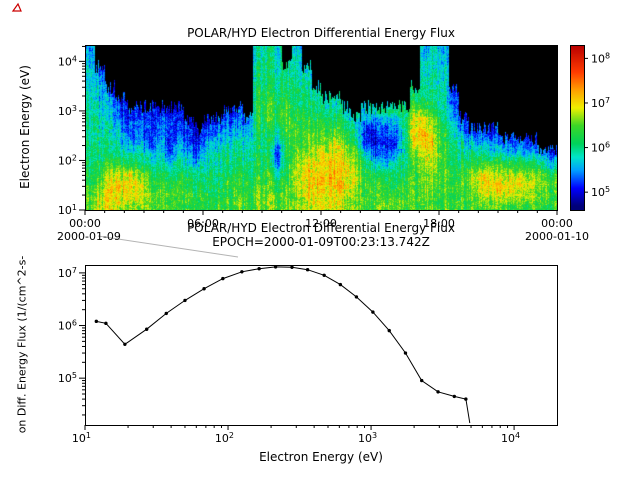 The image size is (640, 480). I want to click on y-tick-label: 105, so click(67, 378).